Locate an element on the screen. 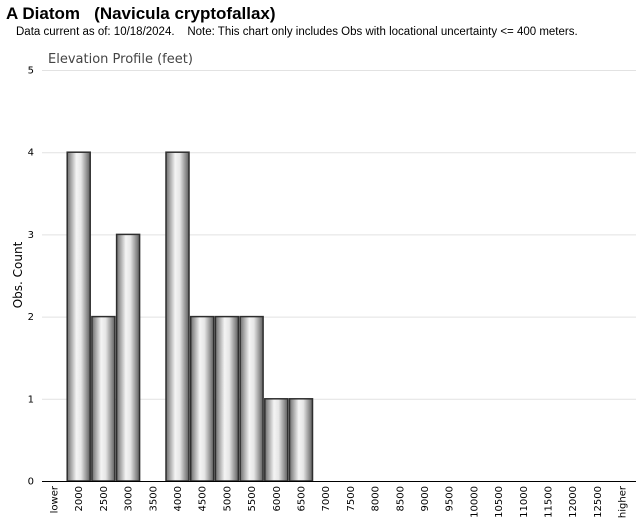 The image size is (640, 523). x-tick-label-5000: 5000 is located at coordinates (227, 498).